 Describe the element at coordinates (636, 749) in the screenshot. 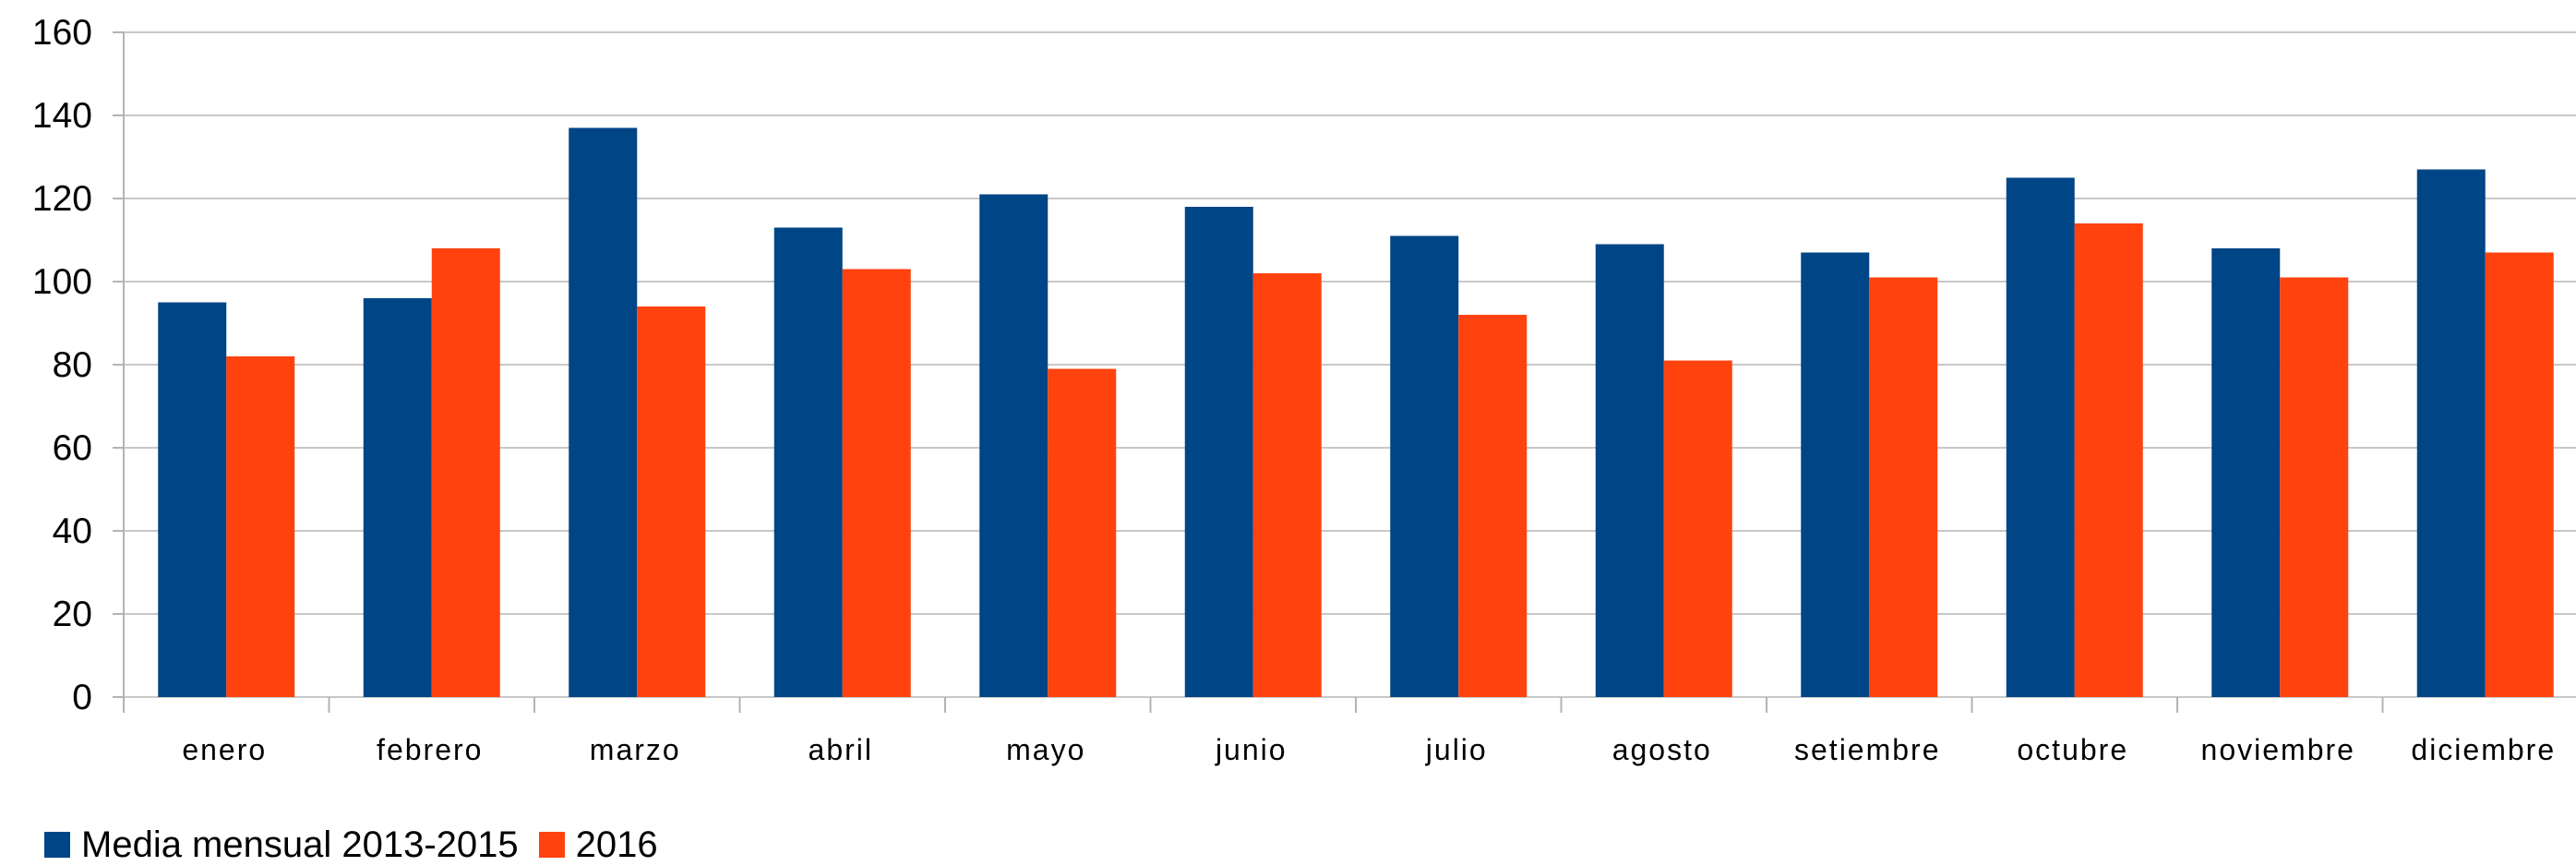

I see `x-tick-label: marzo` at that location.